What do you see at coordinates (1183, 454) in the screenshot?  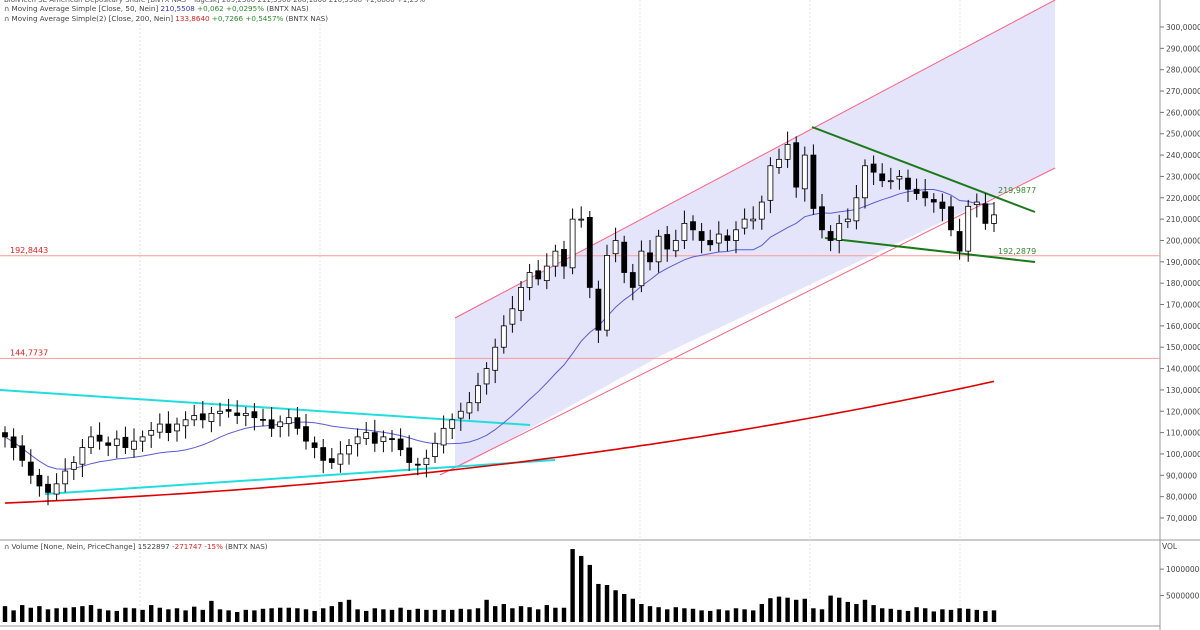 I see `y-tick-label: 100,0000` at bounding box center [1183, 454].